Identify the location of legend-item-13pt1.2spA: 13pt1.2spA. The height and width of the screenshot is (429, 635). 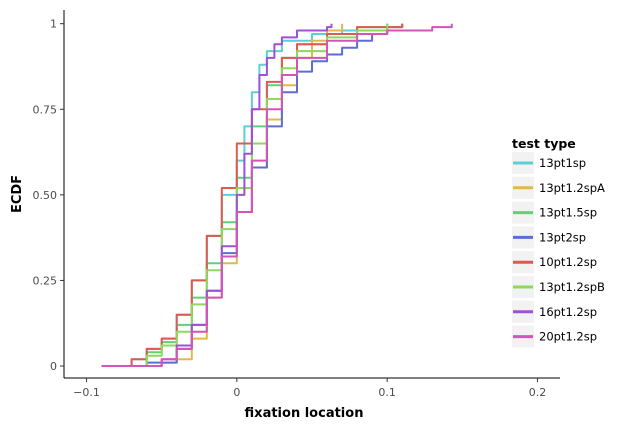
(558, 187).